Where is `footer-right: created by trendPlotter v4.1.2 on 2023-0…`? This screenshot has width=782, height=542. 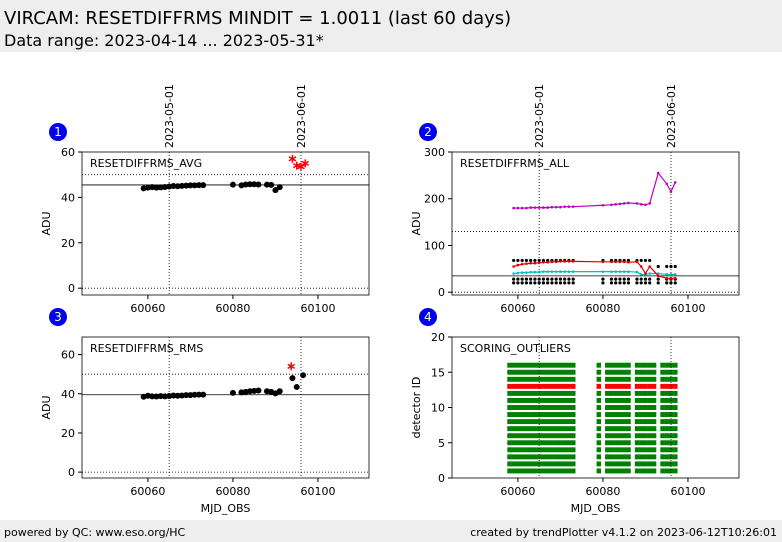
footer-right: created by trendPlotter v4.1.2 on 2023-0… is located at coordinates (623, 532).